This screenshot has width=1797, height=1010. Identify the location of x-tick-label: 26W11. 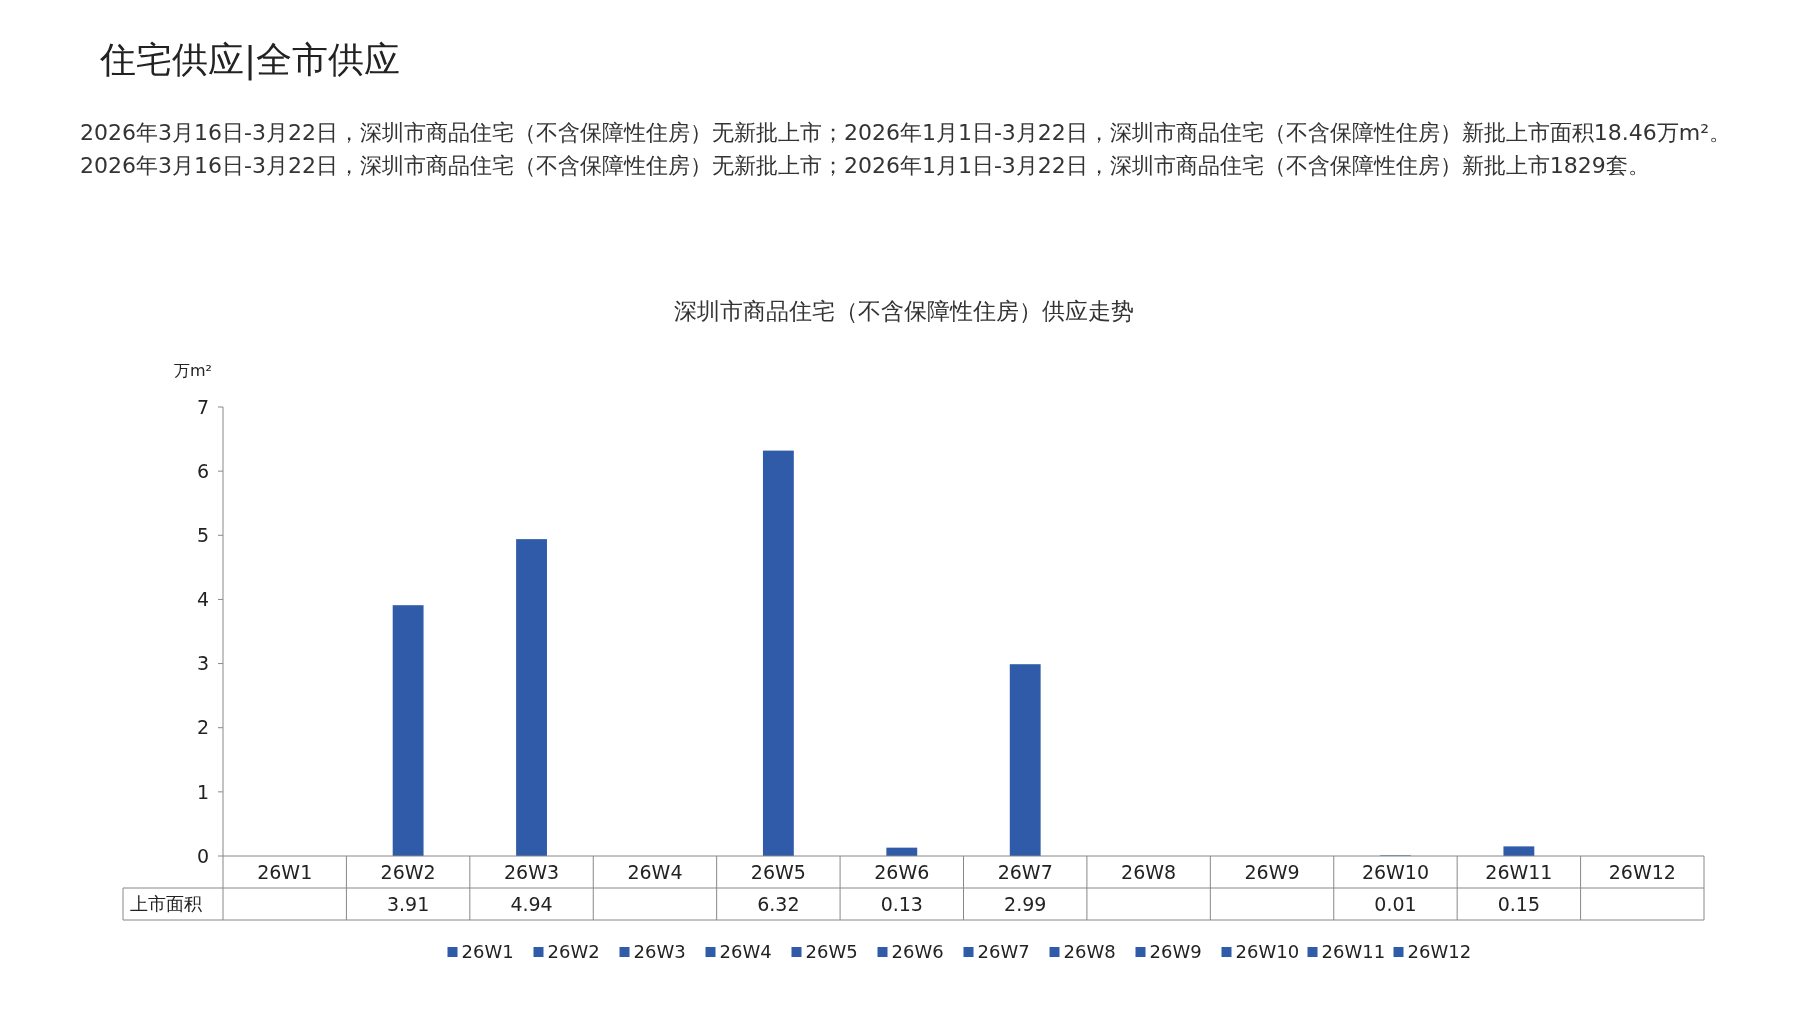
(1519, 871).